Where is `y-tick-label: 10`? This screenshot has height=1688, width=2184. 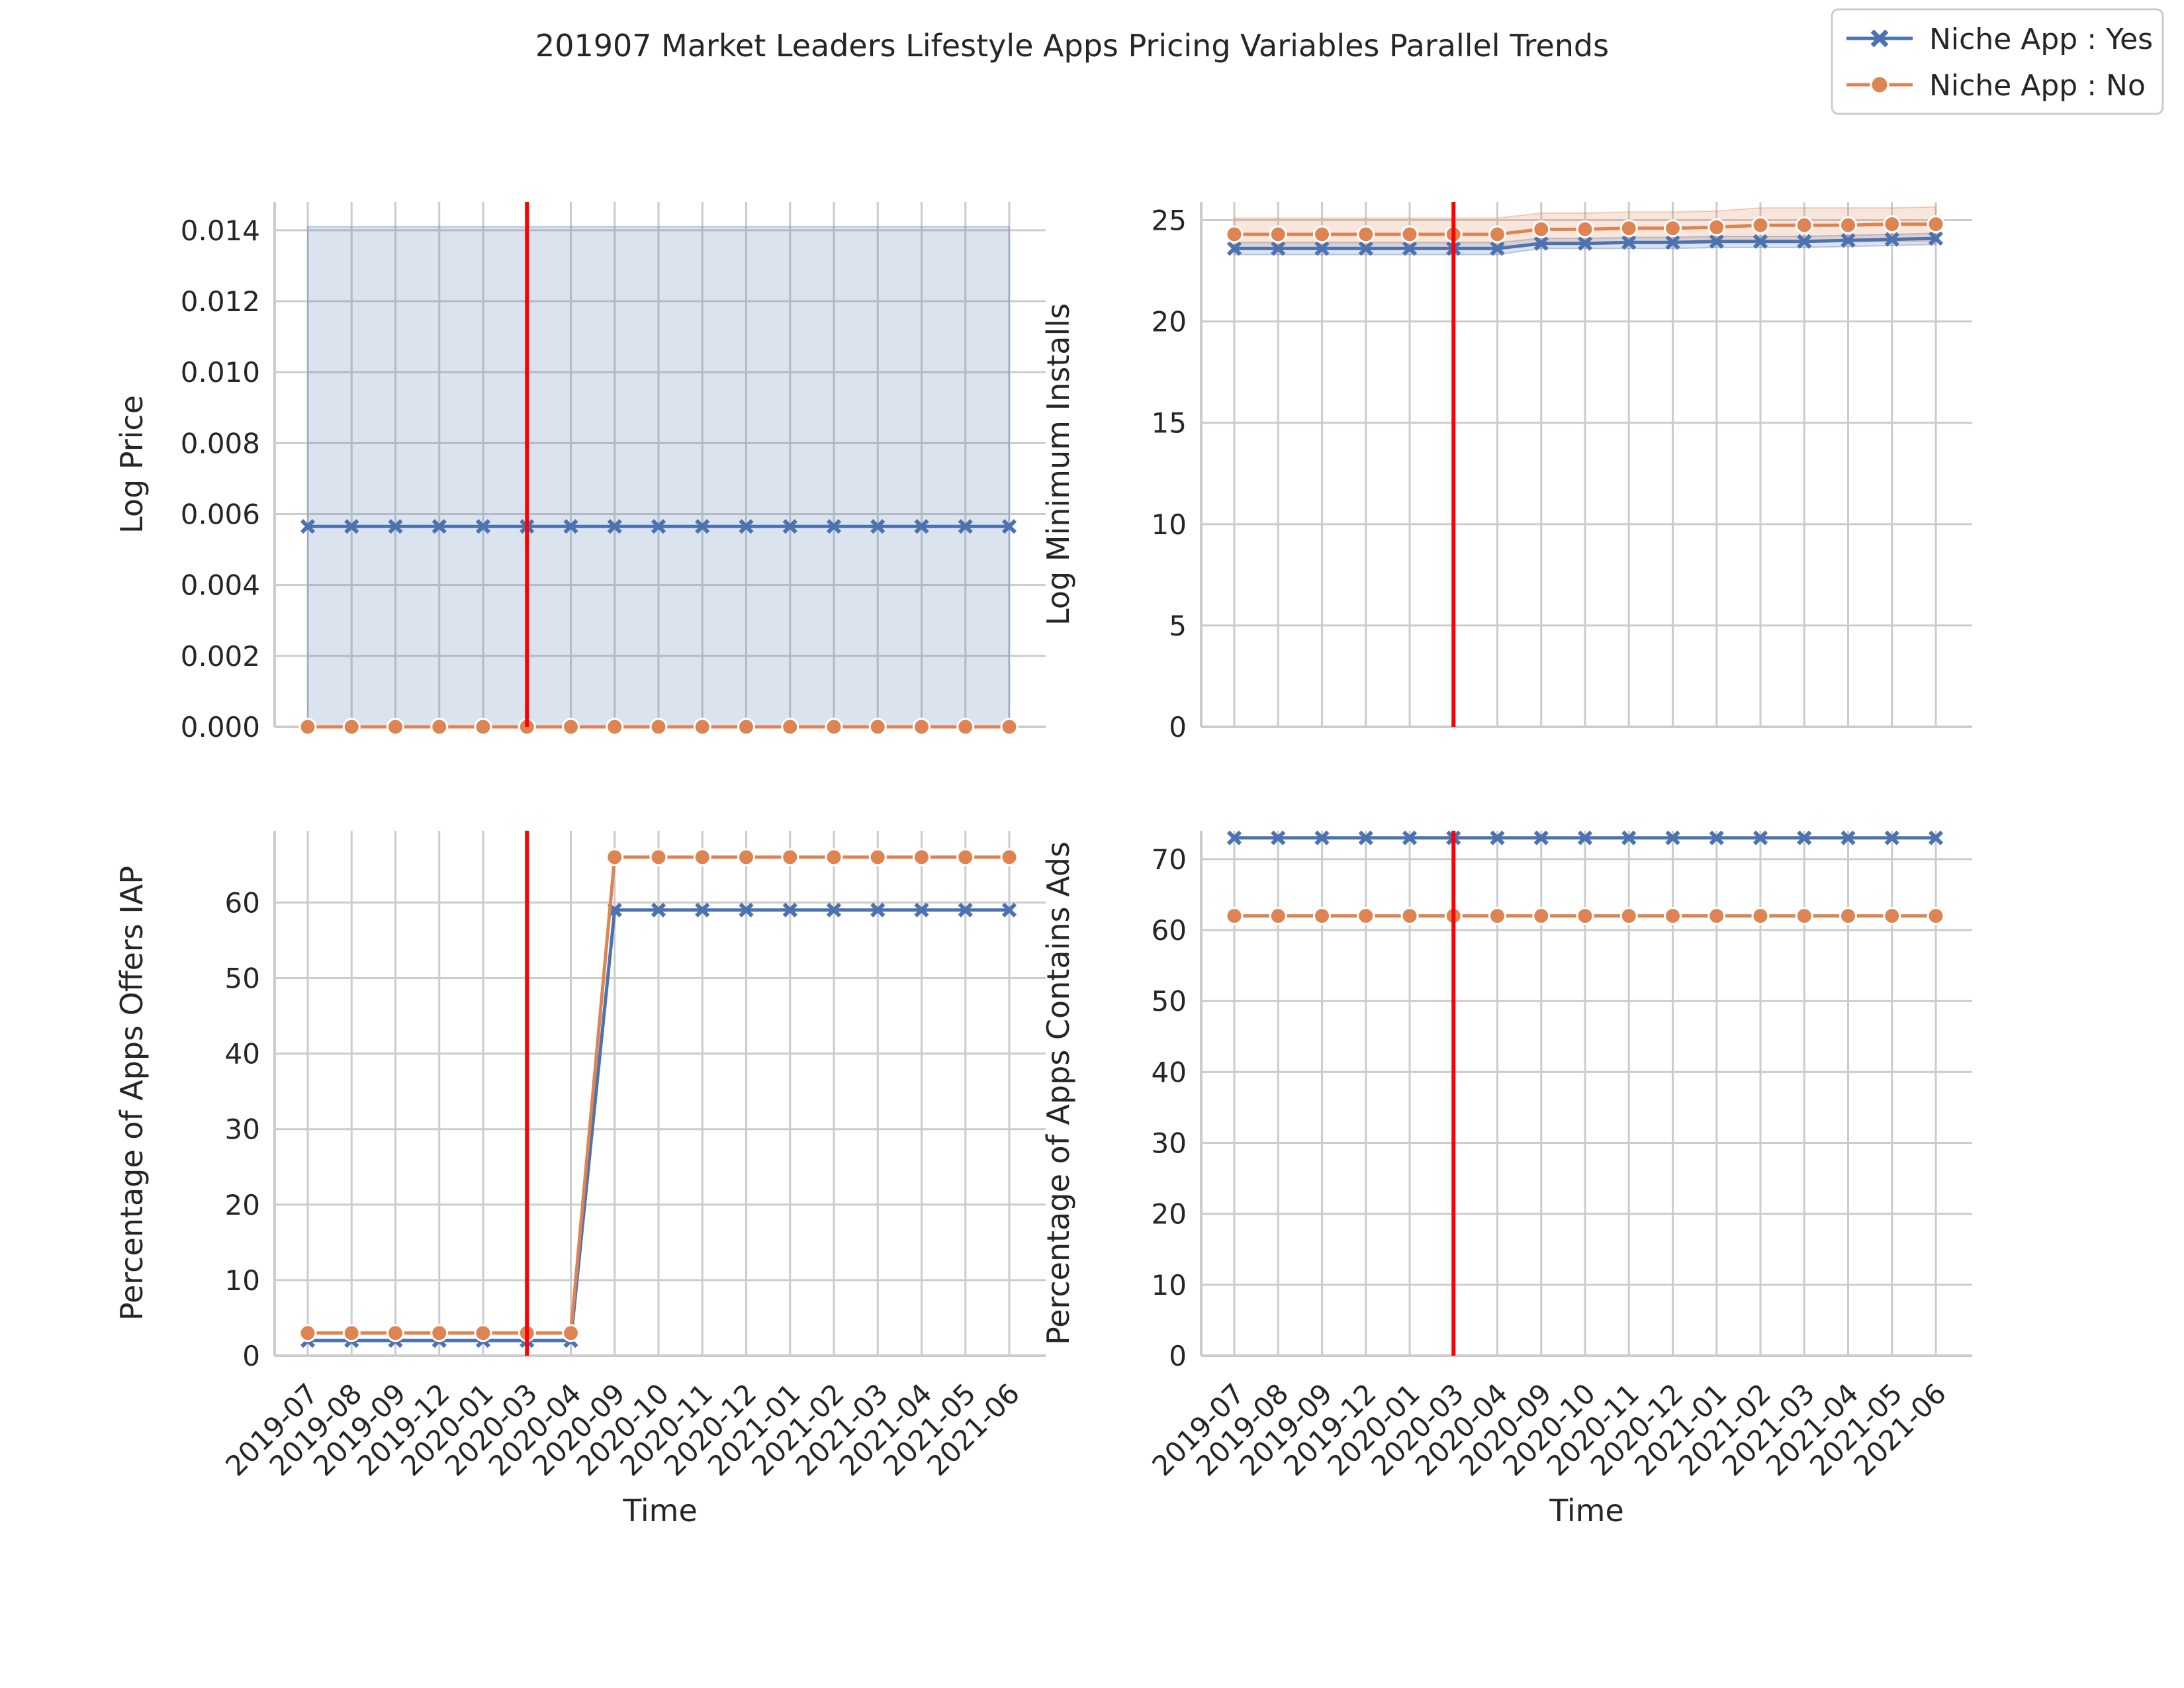 y-tick-label: 10 is located at coordinates (242, 1280).